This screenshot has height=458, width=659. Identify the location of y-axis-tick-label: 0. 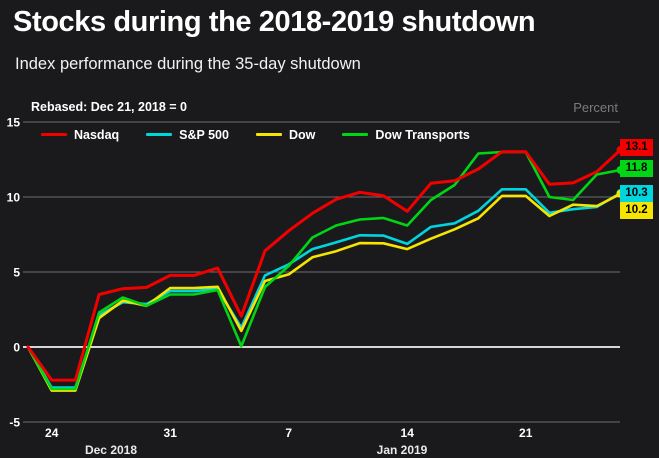
(16, 348).